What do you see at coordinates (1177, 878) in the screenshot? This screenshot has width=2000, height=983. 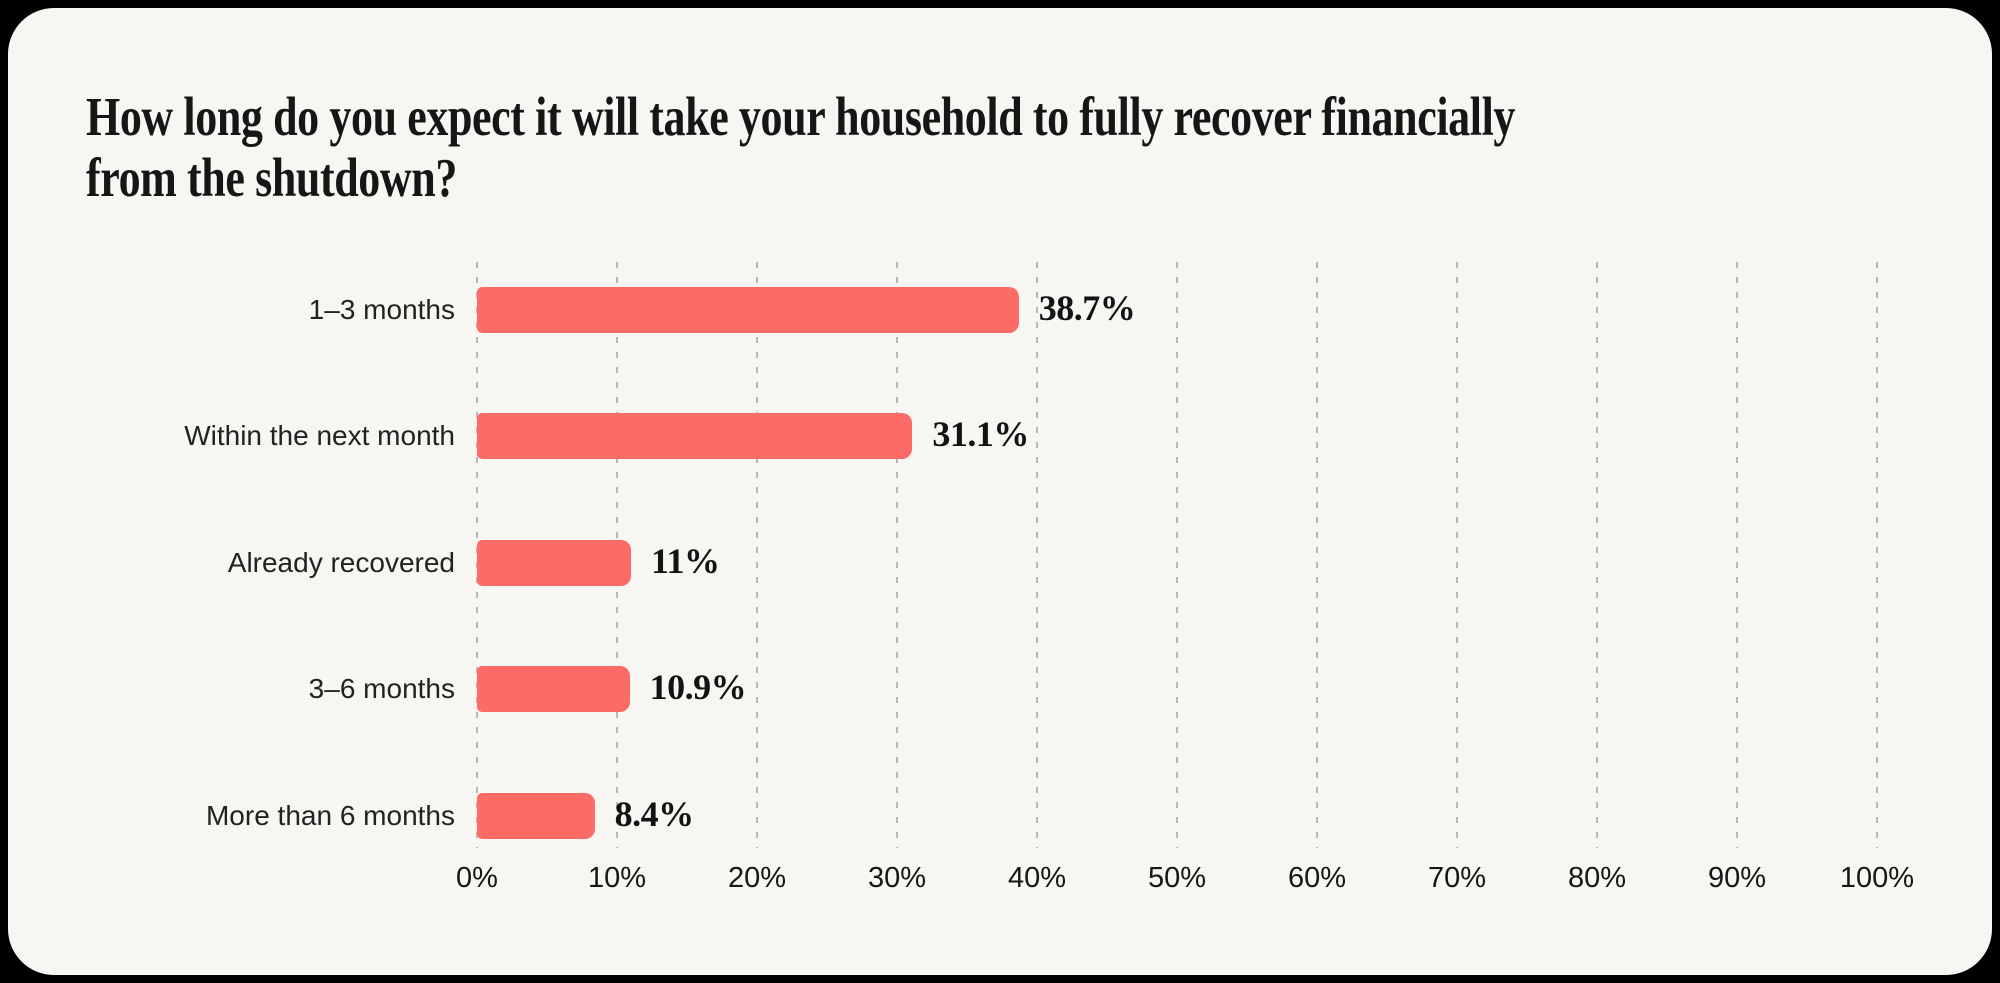 I see `x-axis-tick-label: 50%` at bounding box center [1177, 878].